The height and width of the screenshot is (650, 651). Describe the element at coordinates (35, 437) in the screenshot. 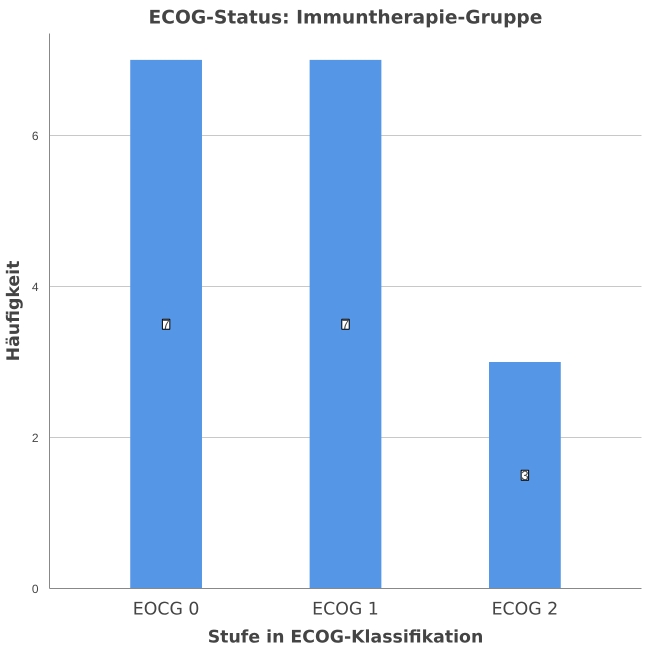

I see `y-tick-label: 2` at that location.